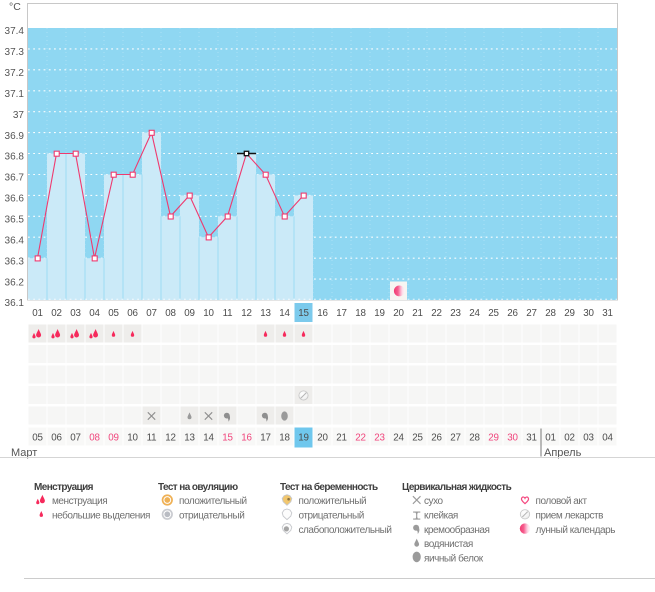 This screenshot has height=592, width=655. What do you see at coordinates (15, 157) in the screenshot?
I see `svg-text: 36.8` at bounding box center [15, 157].